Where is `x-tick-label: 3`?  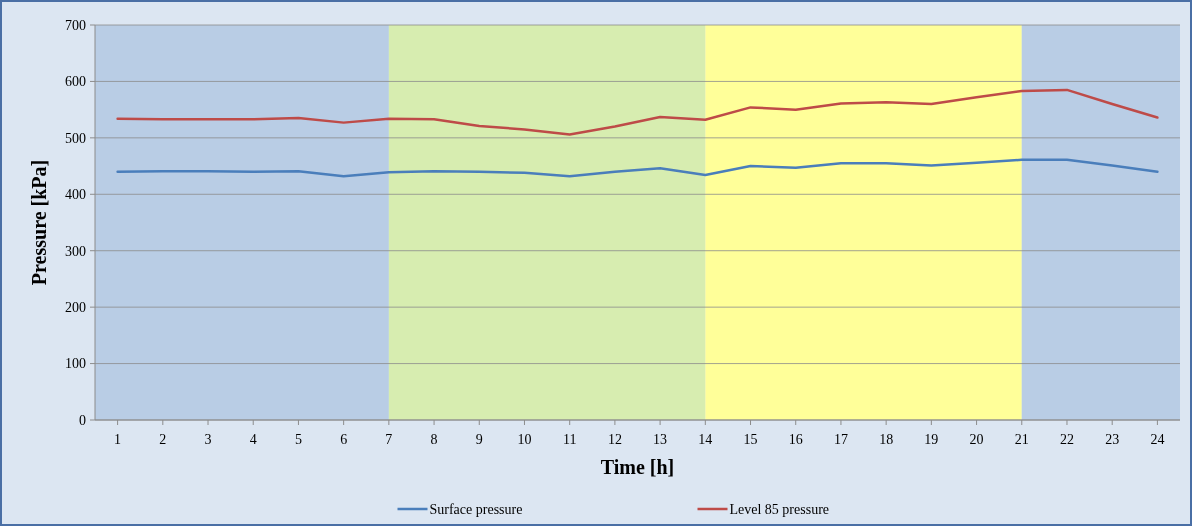 x-tick-label: 3 is located at coordinates (208, 439).